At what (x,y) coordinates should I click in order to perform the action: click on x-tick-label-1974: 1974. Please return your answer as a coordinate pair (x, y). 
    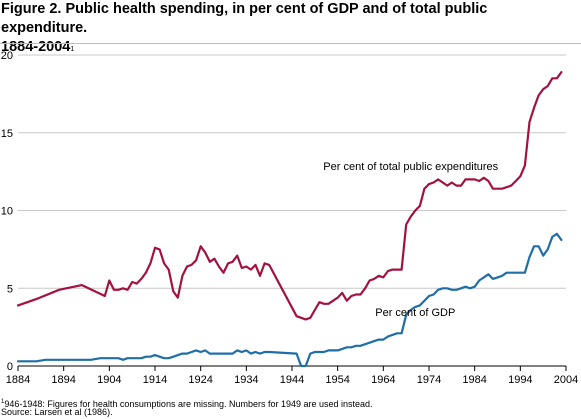
    Looking at the image, I should click on (429, 380).